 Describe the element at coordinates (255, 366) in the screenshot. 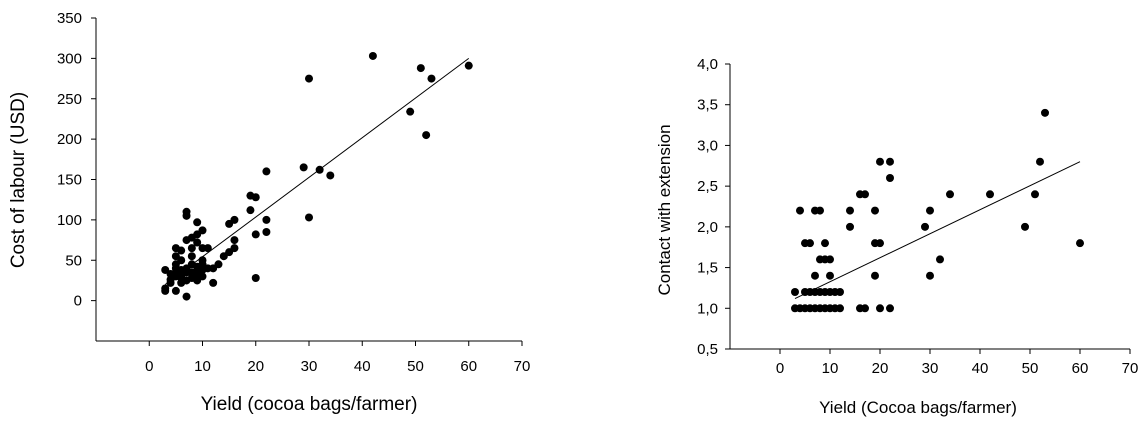

I see `chart1-x-tick-label: 20` at that location.